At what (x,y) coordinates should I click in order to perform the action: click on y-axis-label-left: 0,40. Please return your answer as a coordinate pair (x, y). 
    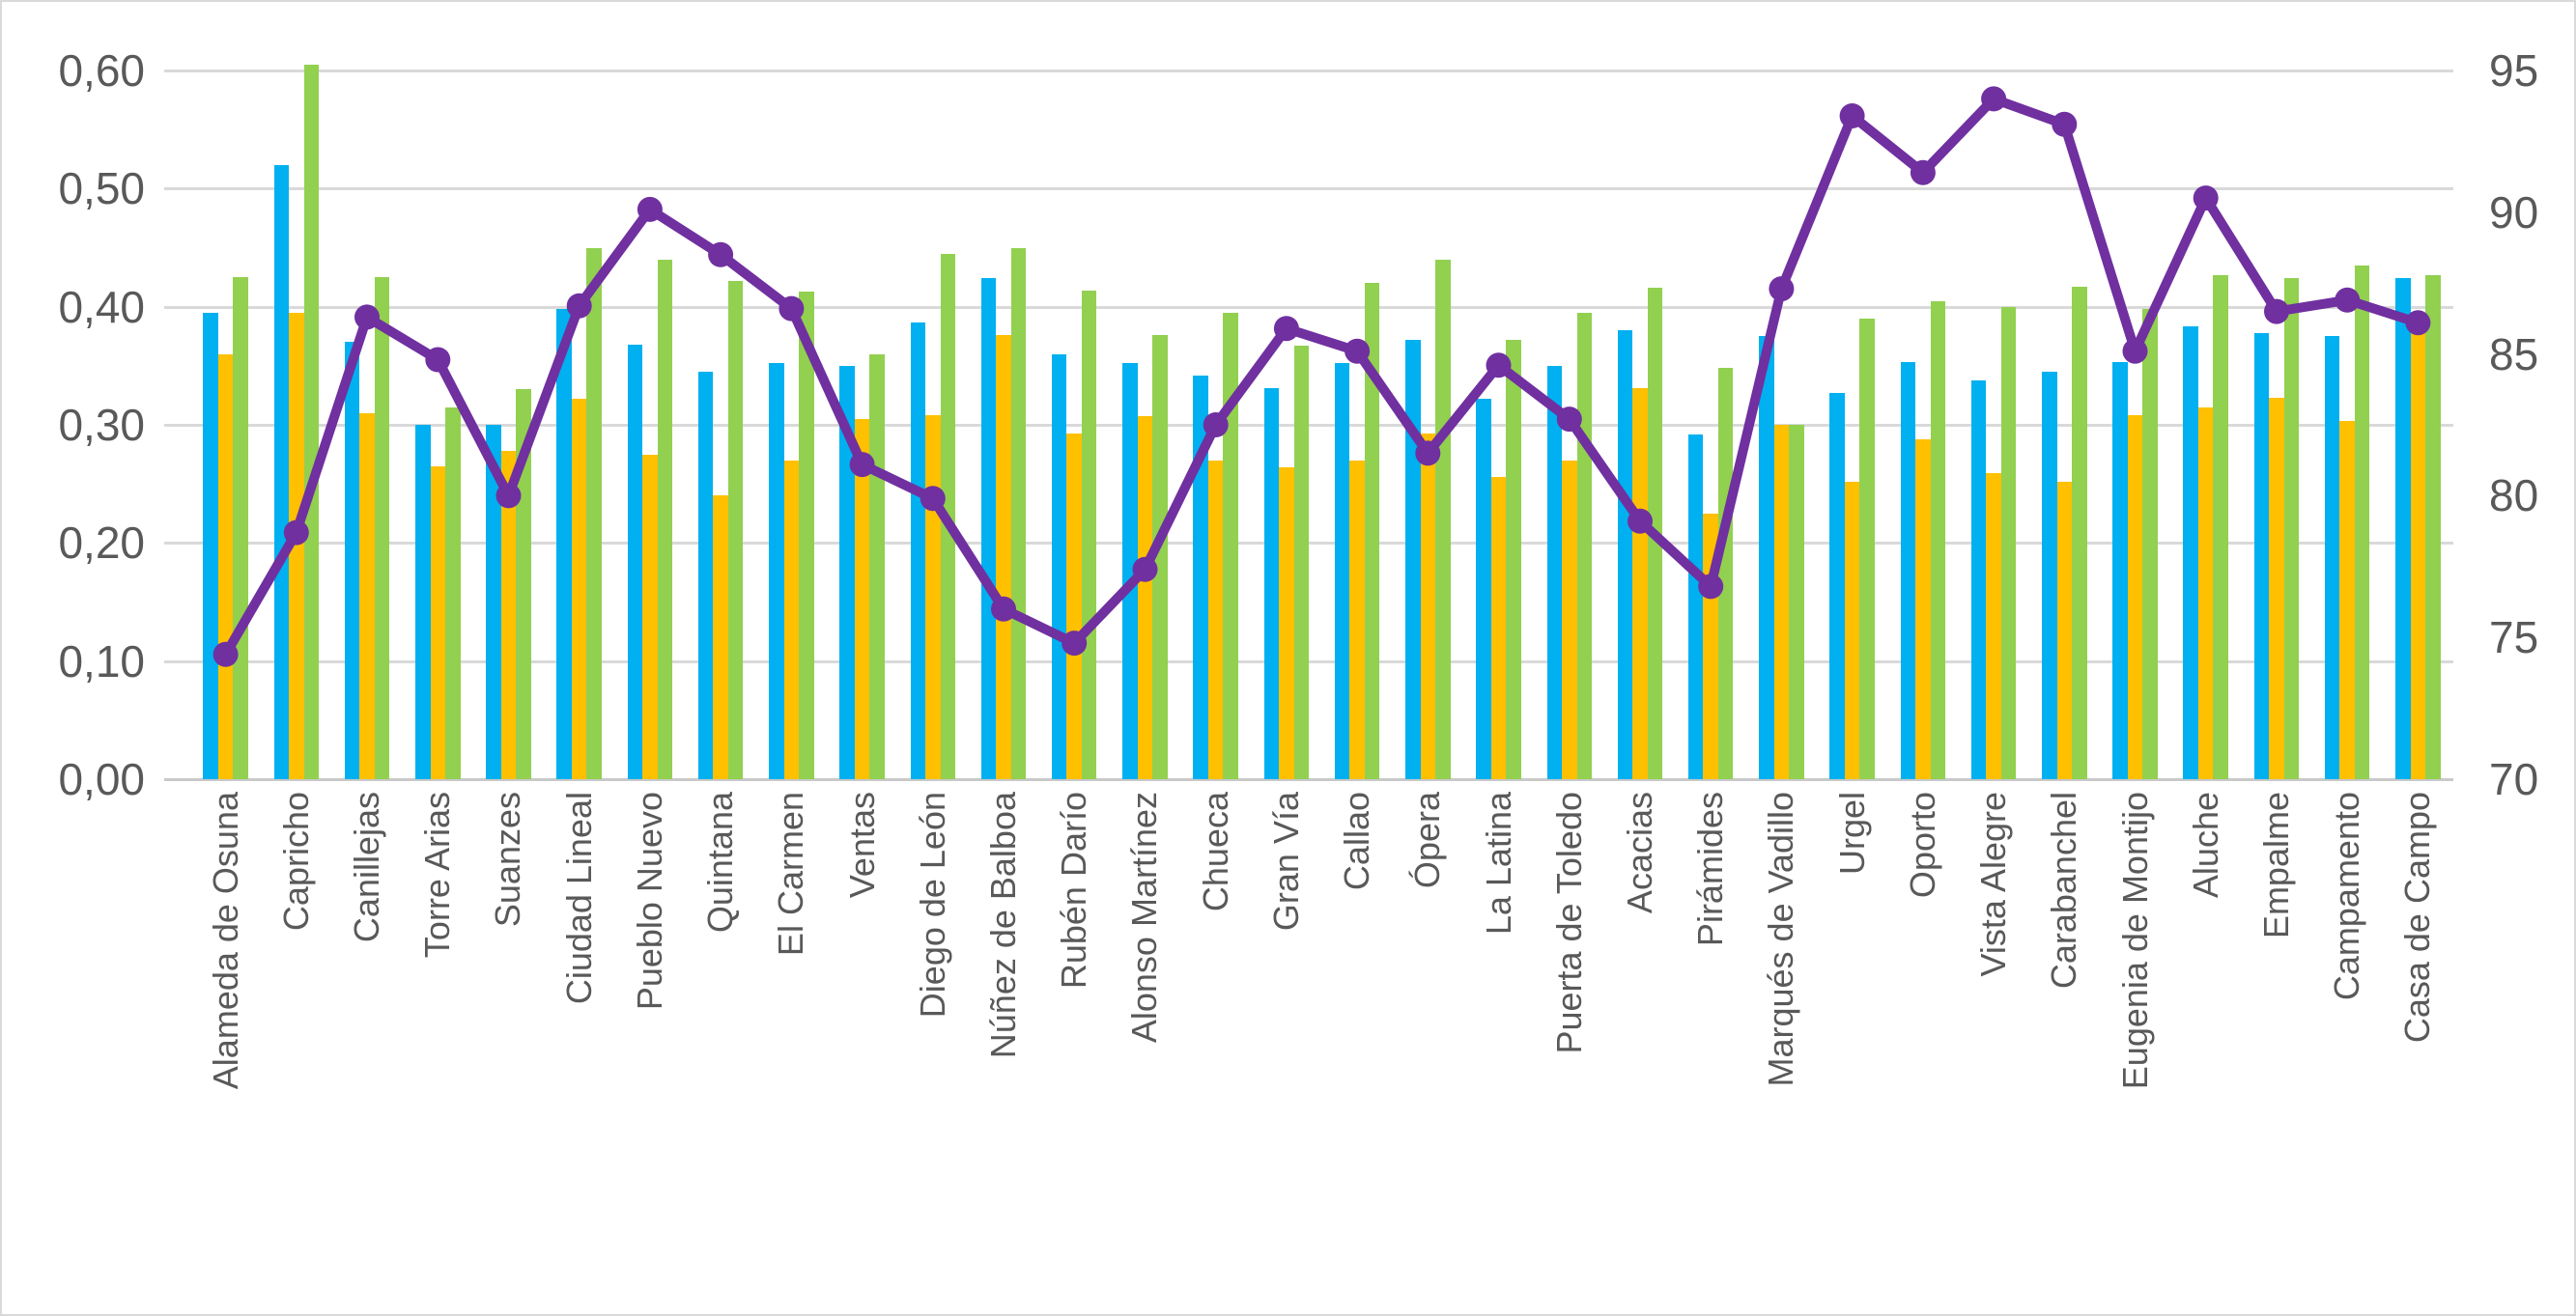
    Looking at the image, I should click on (101, 307).